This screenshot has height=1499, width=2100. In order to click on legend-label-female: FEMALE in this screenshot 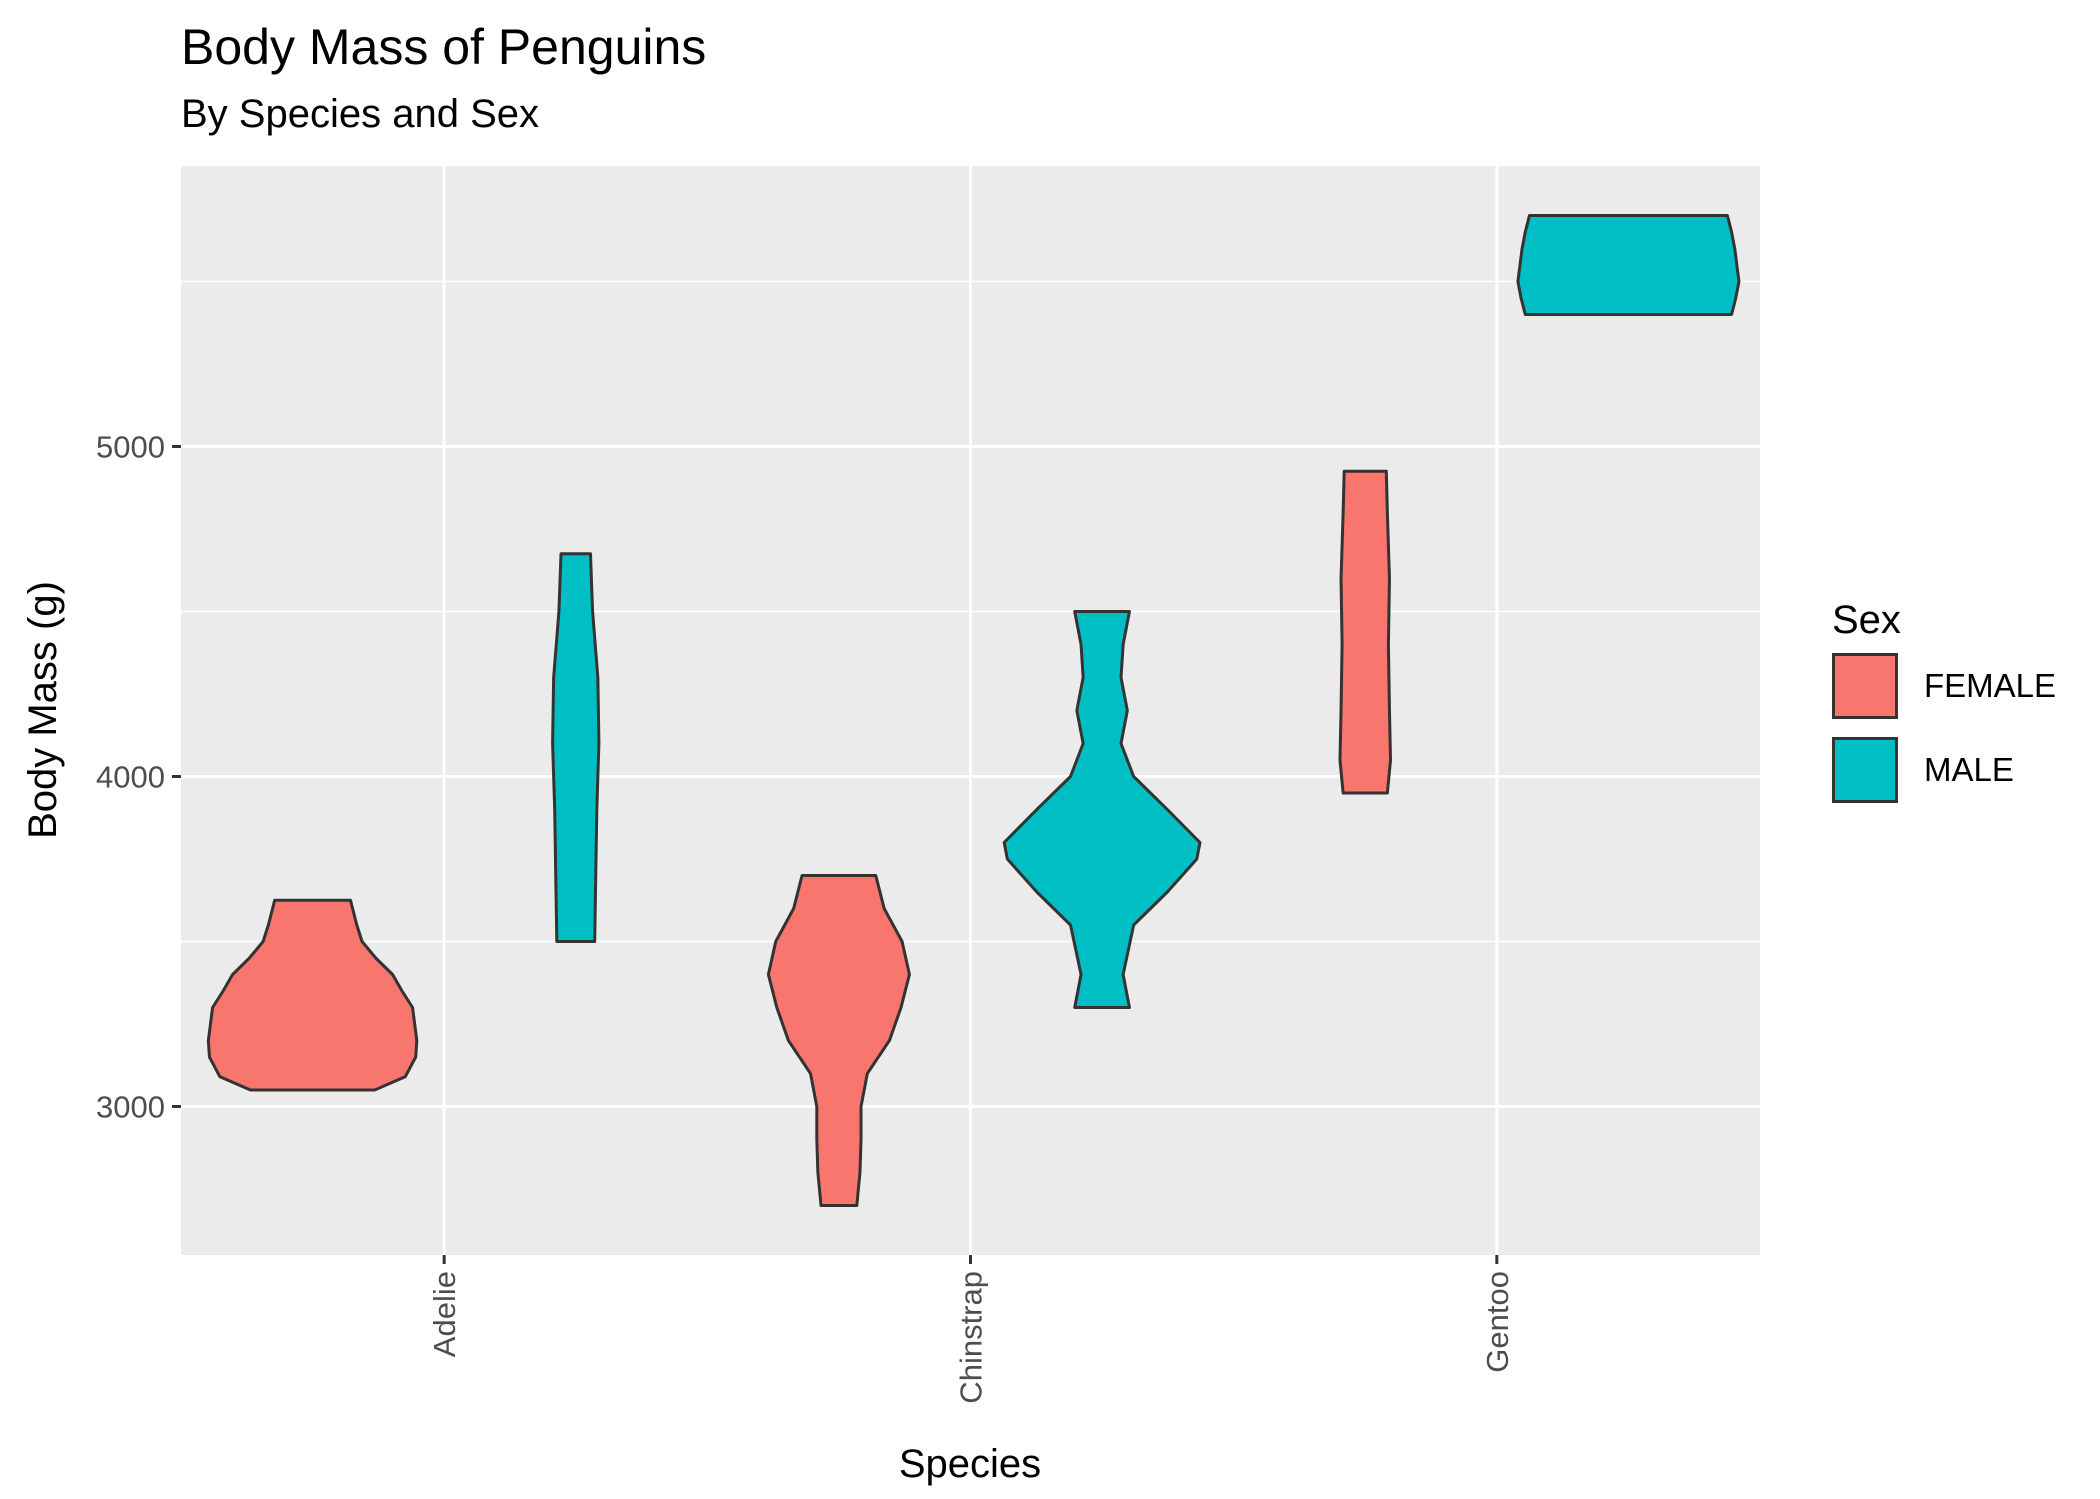, I will do `click(1990, 685)`.